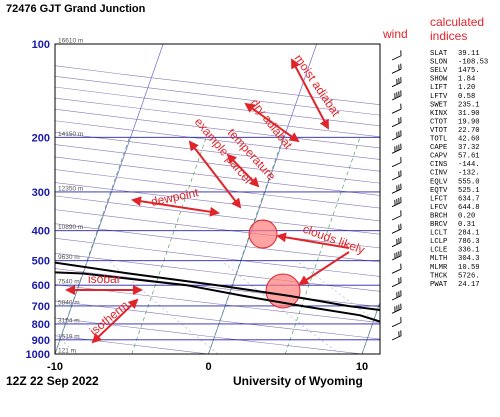  What do you see at coordinates (448, 36) in the screenshot?
I see `indices-heading-line2: indices` at bounding box center [448, 36].